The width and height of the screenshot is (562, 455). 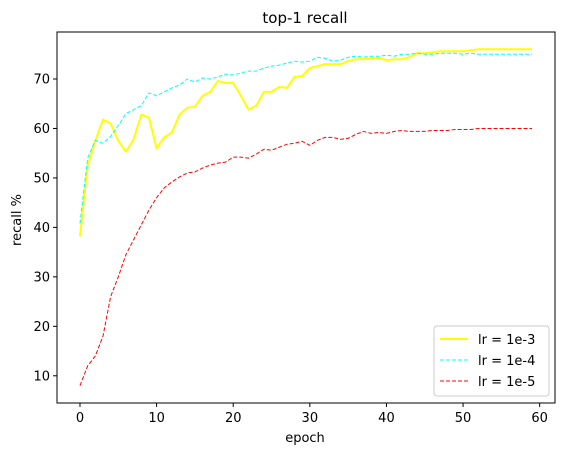 I want to click on x-tick-label: 10, so click(x=156, y=418).